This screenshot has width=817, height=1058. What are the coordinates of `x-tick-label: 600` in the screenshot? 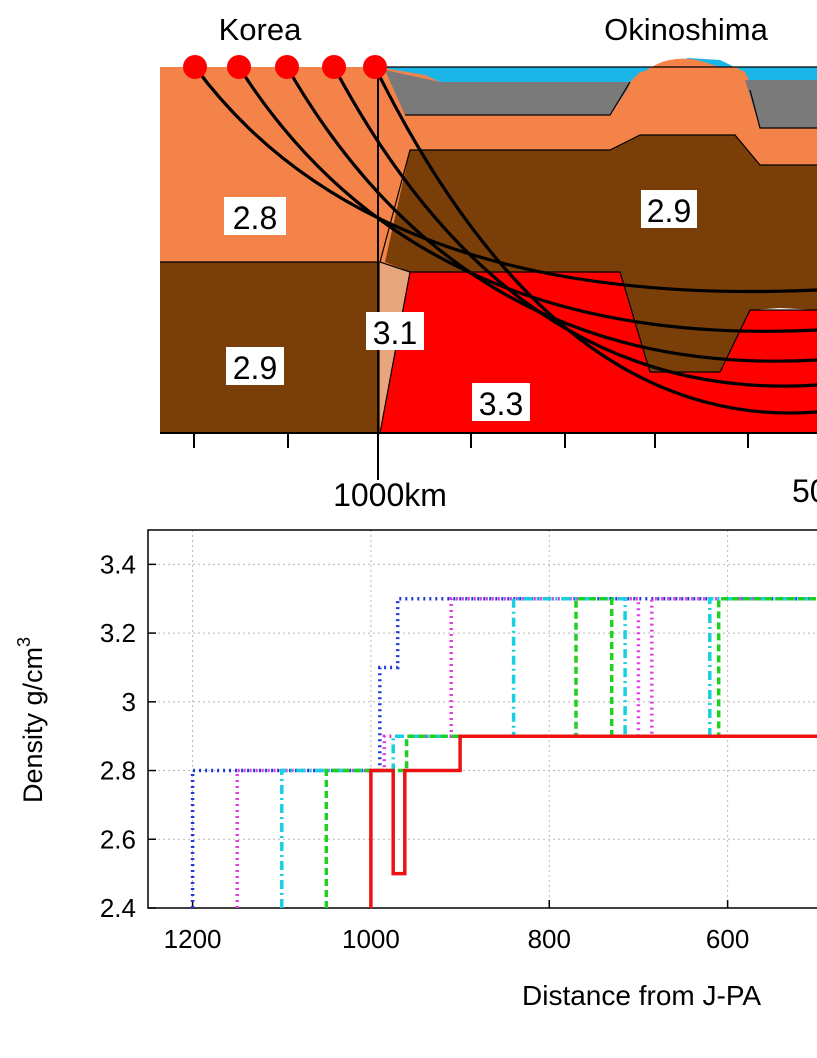 It's located at (727, 939).